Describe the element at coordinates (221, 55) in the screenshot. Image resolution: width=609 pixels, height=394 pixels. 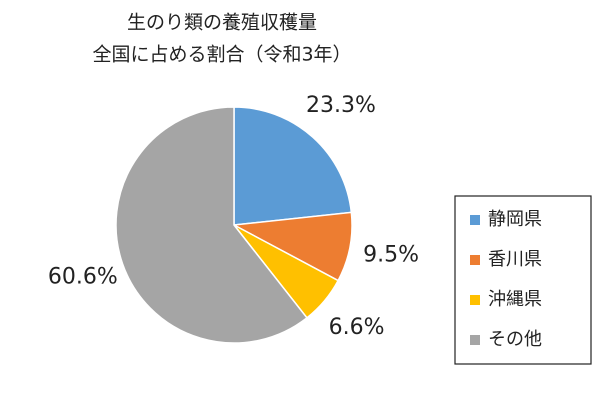
I see `chart-subtitle: 全国に占める割合（令和3年）` at that location.